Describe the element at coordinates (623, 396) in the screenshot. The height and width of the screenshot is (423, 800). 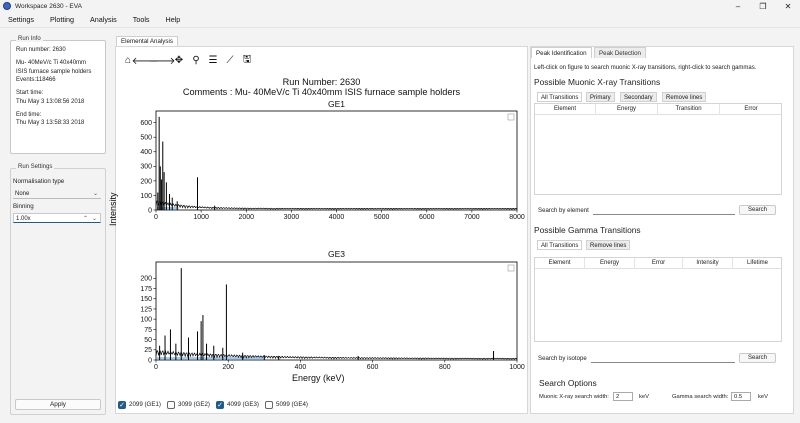
I see `muonic-width-input: 2` at that location.